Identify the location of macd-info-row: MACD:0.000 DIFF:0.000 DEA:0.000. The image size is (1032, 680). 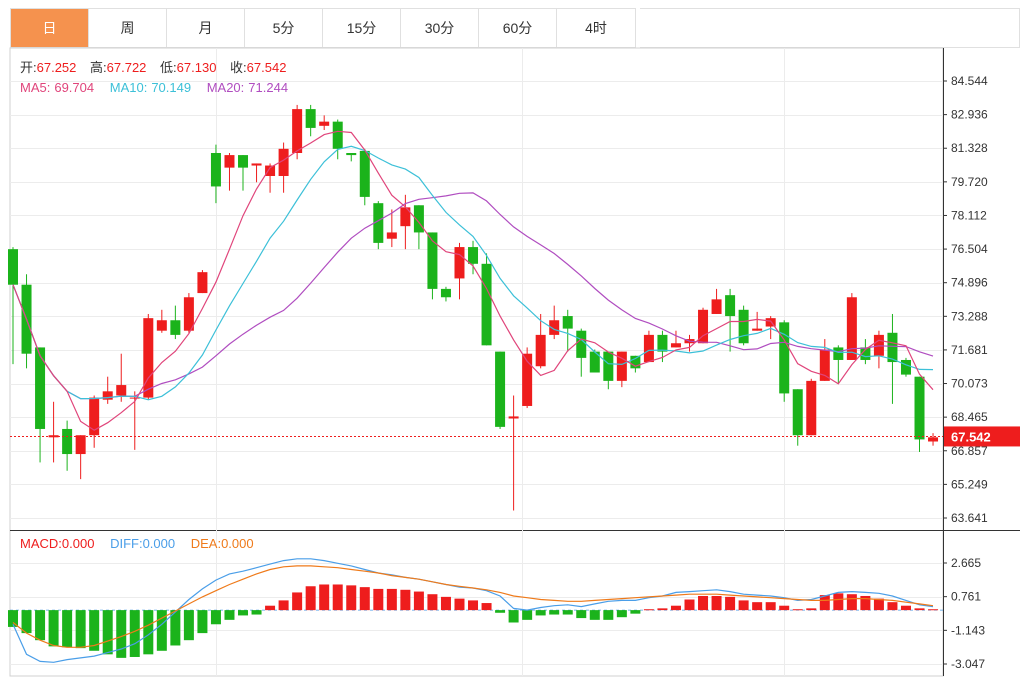
(137, 543).